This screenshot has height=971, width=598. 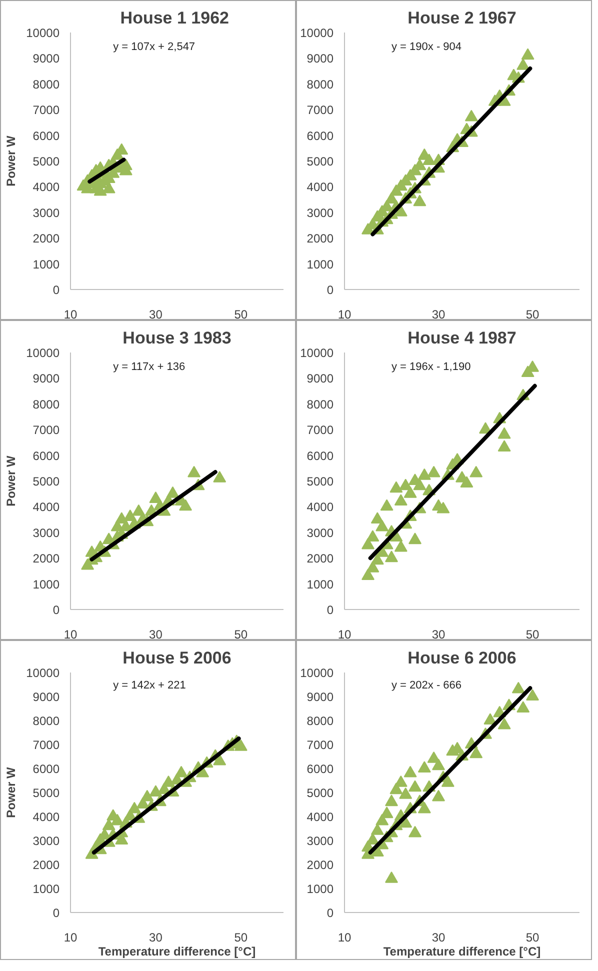 What do you see at coordinates (462, 658) in the screenshot?
I see `chart-title: House 6 2006` at bounding box center [462, 658].